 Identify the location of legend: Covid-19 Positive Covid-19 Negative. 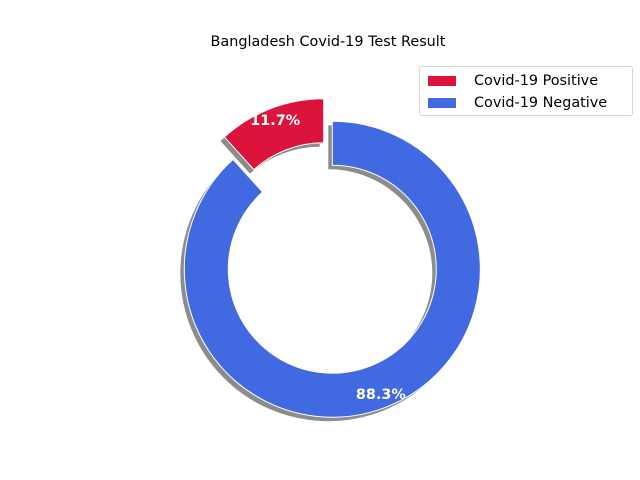
(526, 91).